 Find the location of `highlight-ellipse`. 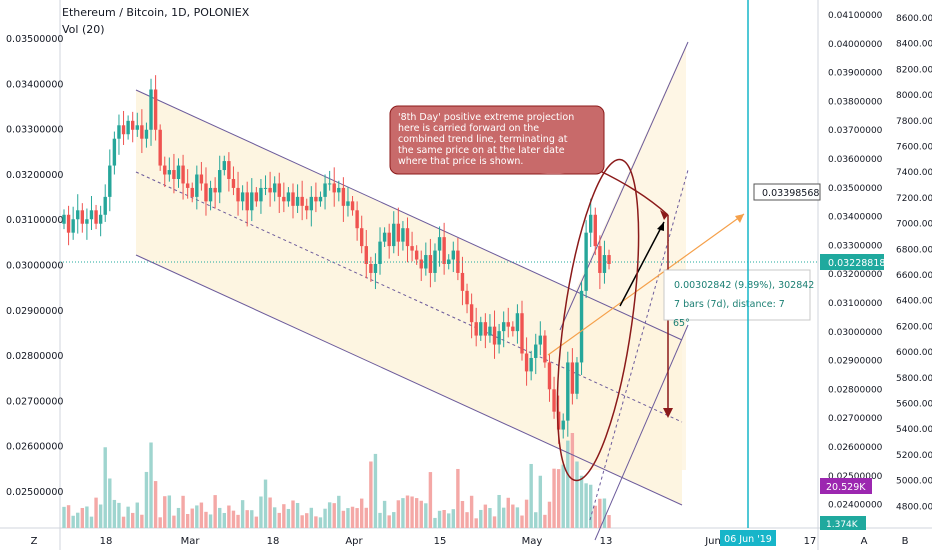

highlight-ellipse is located at coordinates (598, 320).